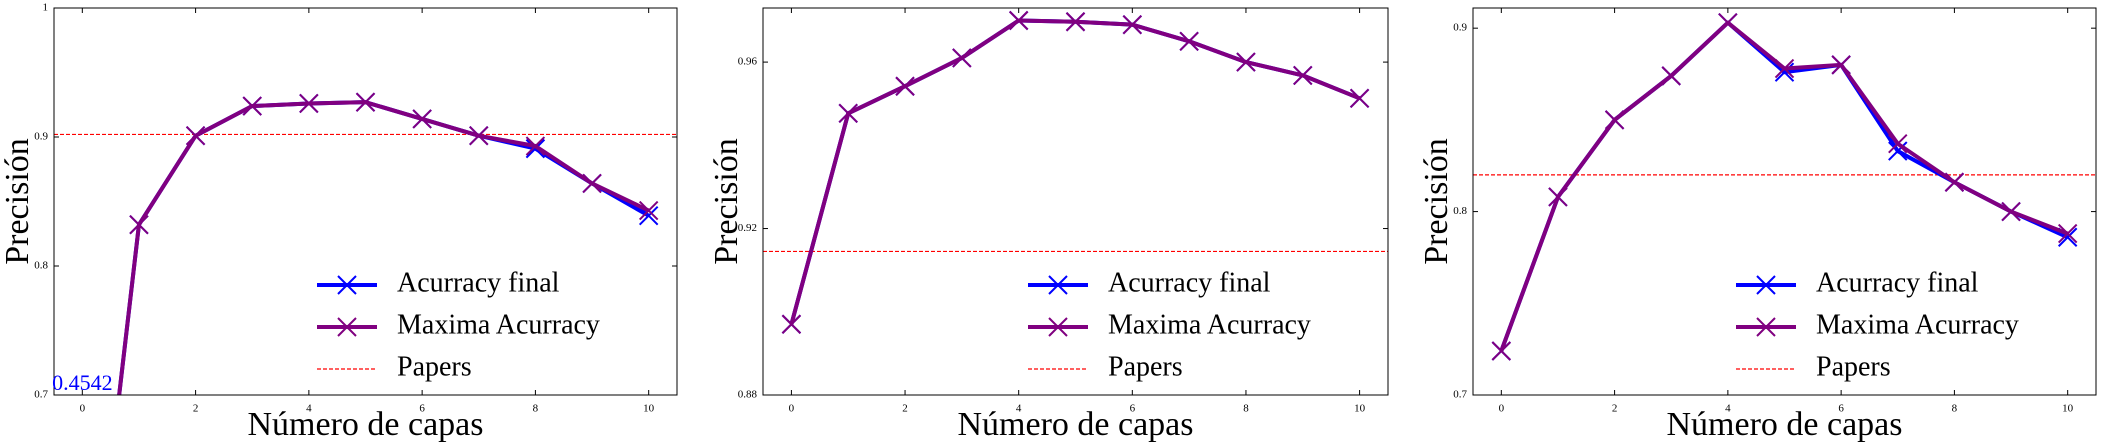  What do you see at coordinates (46, 8) in the screenshot?
I see `y-tick-label: 1` at bounding box center [46, 8].